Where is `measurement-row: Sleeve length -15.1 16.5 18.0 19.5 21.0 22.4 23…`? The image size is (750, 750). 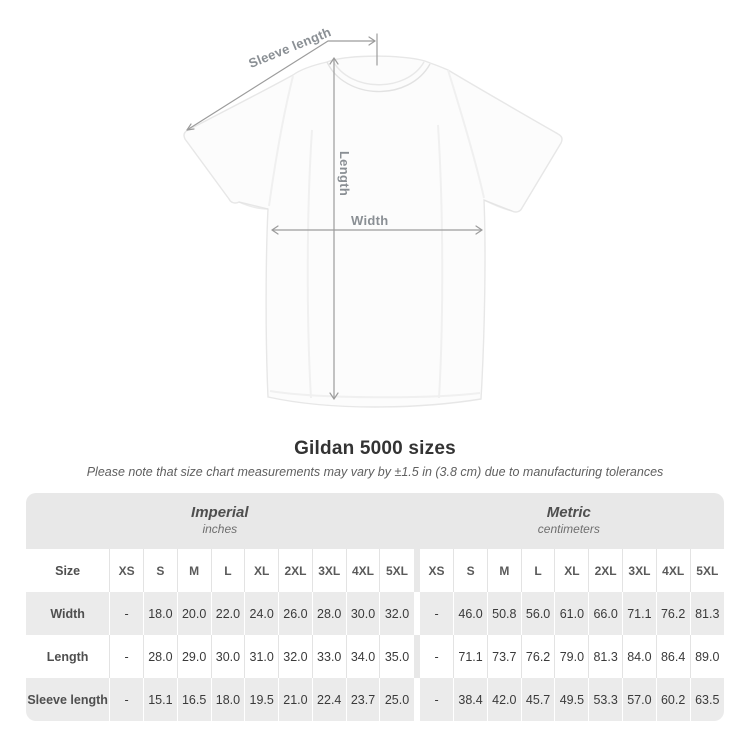 measurement-row: Sleeve length -15.1 16.5 18.0 19.5 21.0 22.4 23… is located at coordinates (375, 699).